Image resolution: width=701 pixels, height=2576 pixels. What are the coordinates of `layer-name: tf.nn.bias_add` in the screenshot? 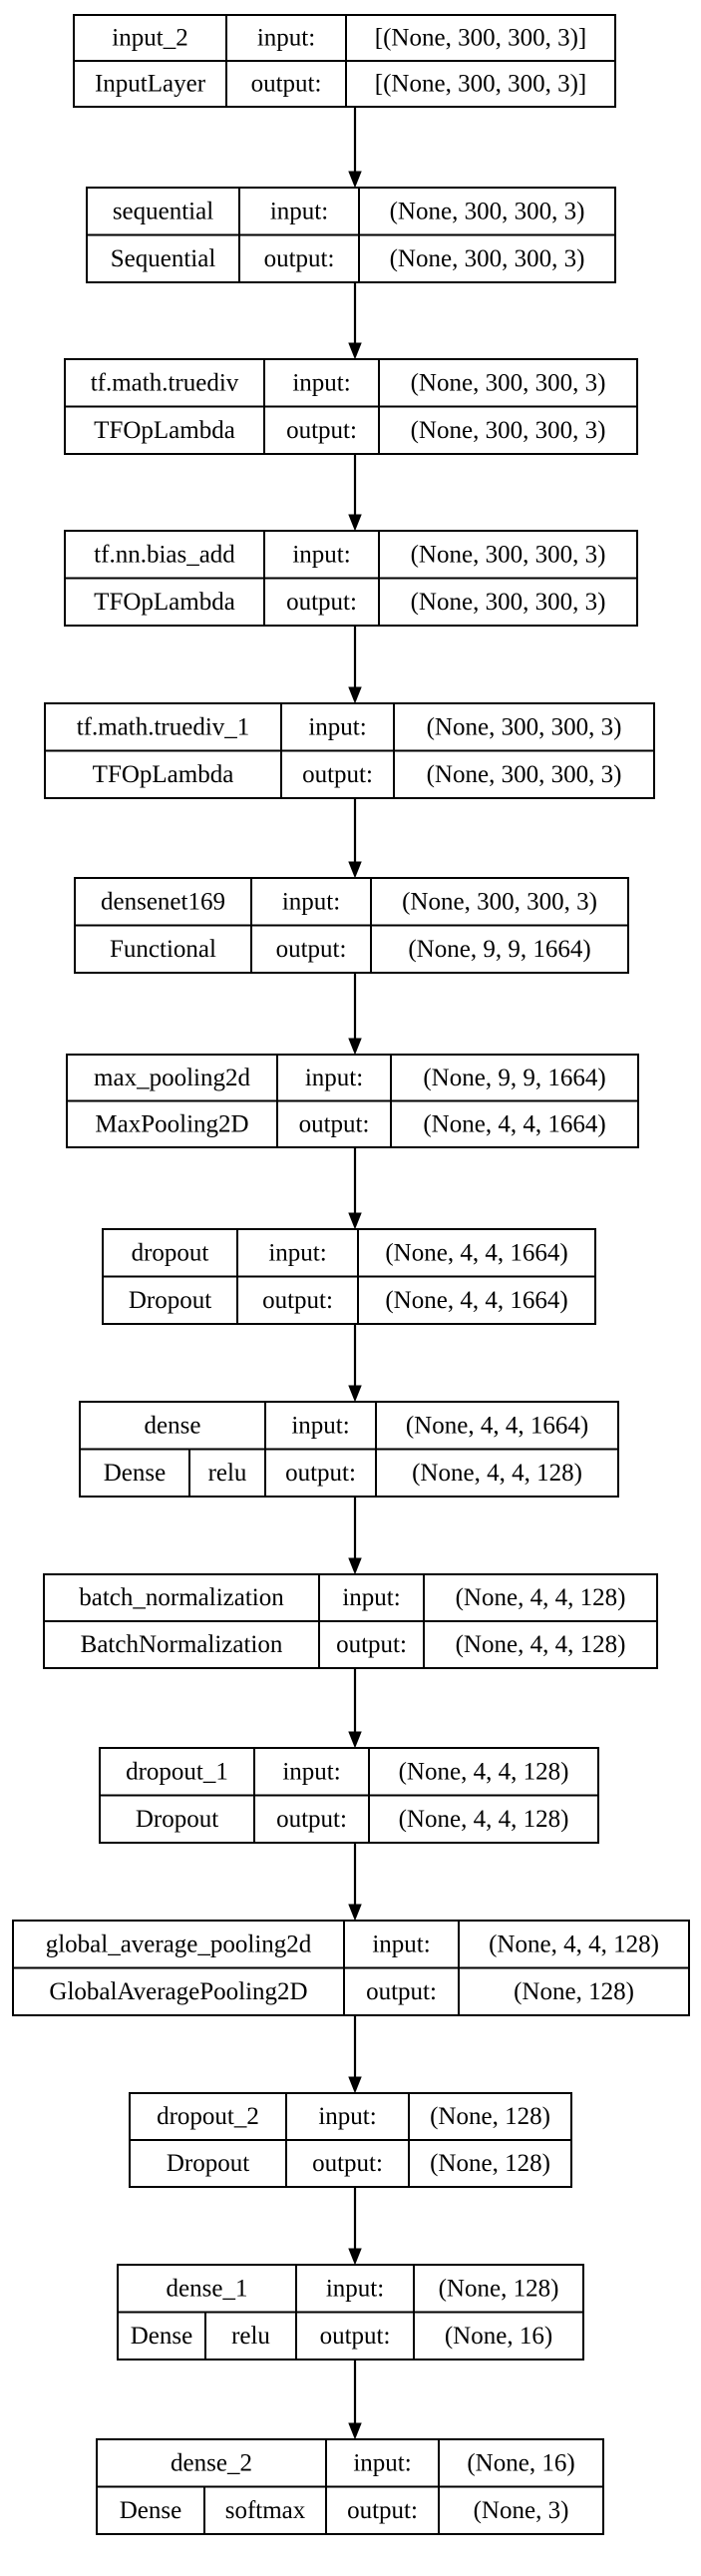 It's located at (164, 554).